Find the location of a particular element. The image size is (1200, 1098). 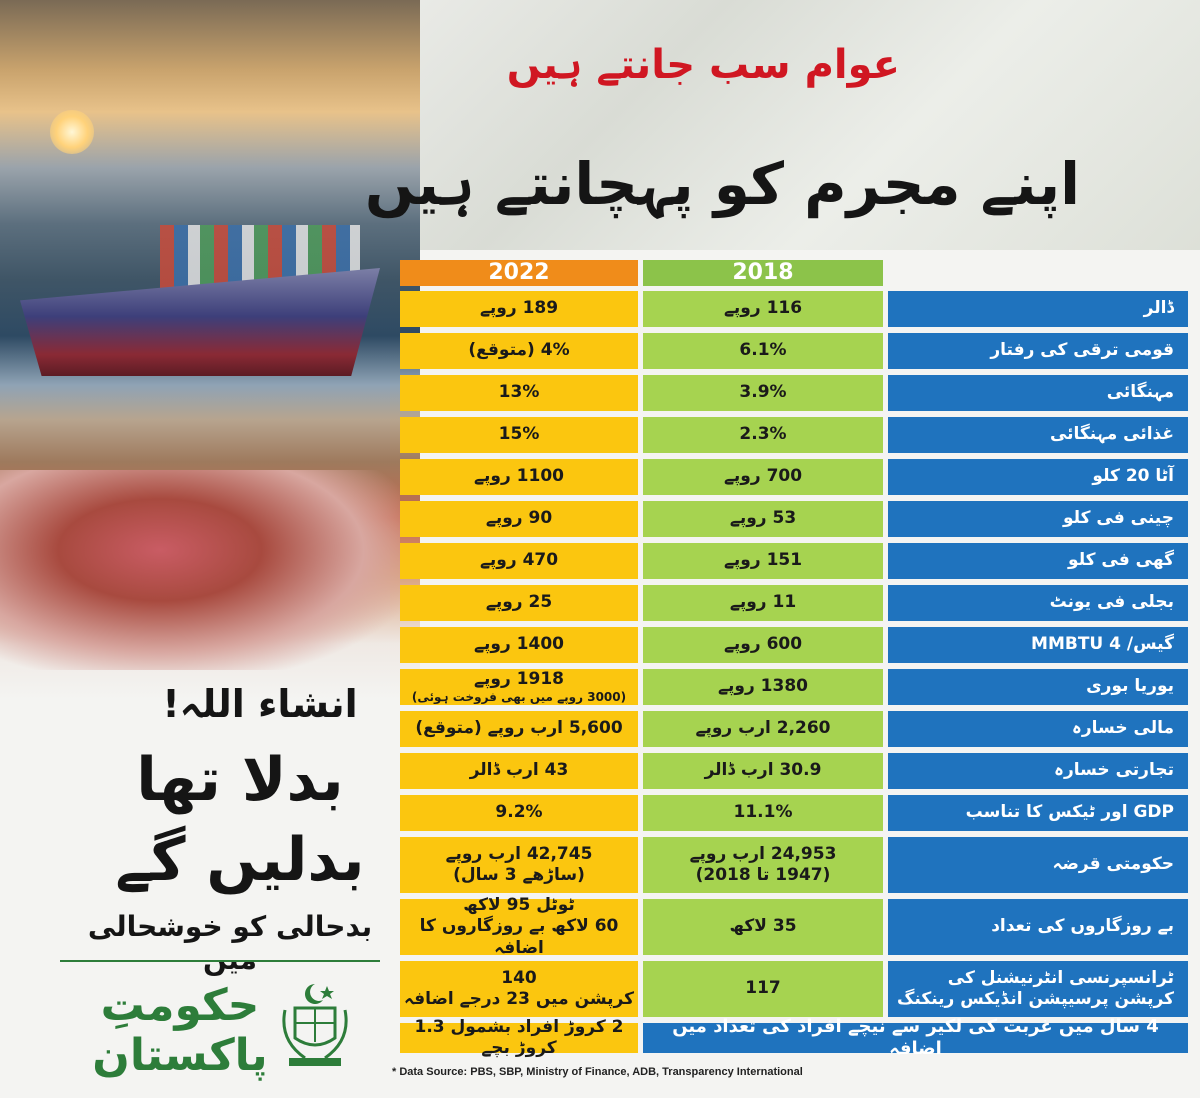

row-8-label-value: گیس/ 4 MMBTU is located at coordinates (1102, 644).